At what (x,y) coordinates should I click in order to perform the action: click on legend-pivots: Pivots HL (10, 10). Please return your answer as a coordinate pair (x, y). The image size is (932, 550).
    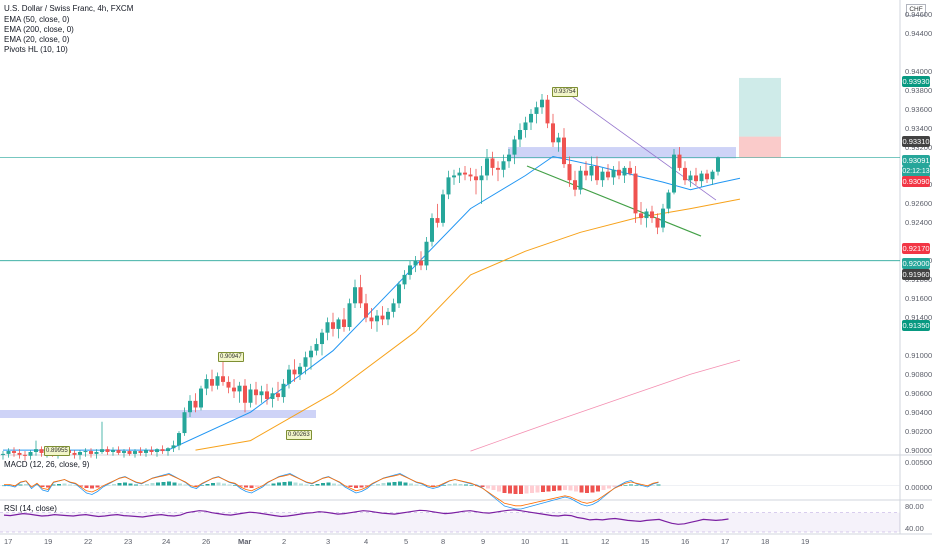
    Looking at the image, I should click on (36, 49).